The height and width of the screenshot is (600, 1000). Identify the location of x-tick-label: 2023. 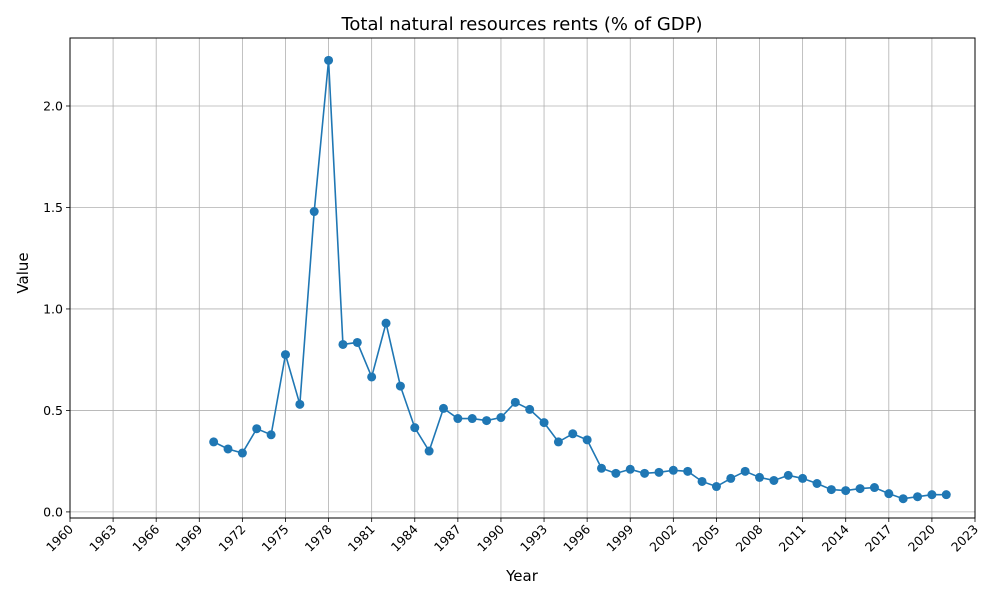
(964, 538).